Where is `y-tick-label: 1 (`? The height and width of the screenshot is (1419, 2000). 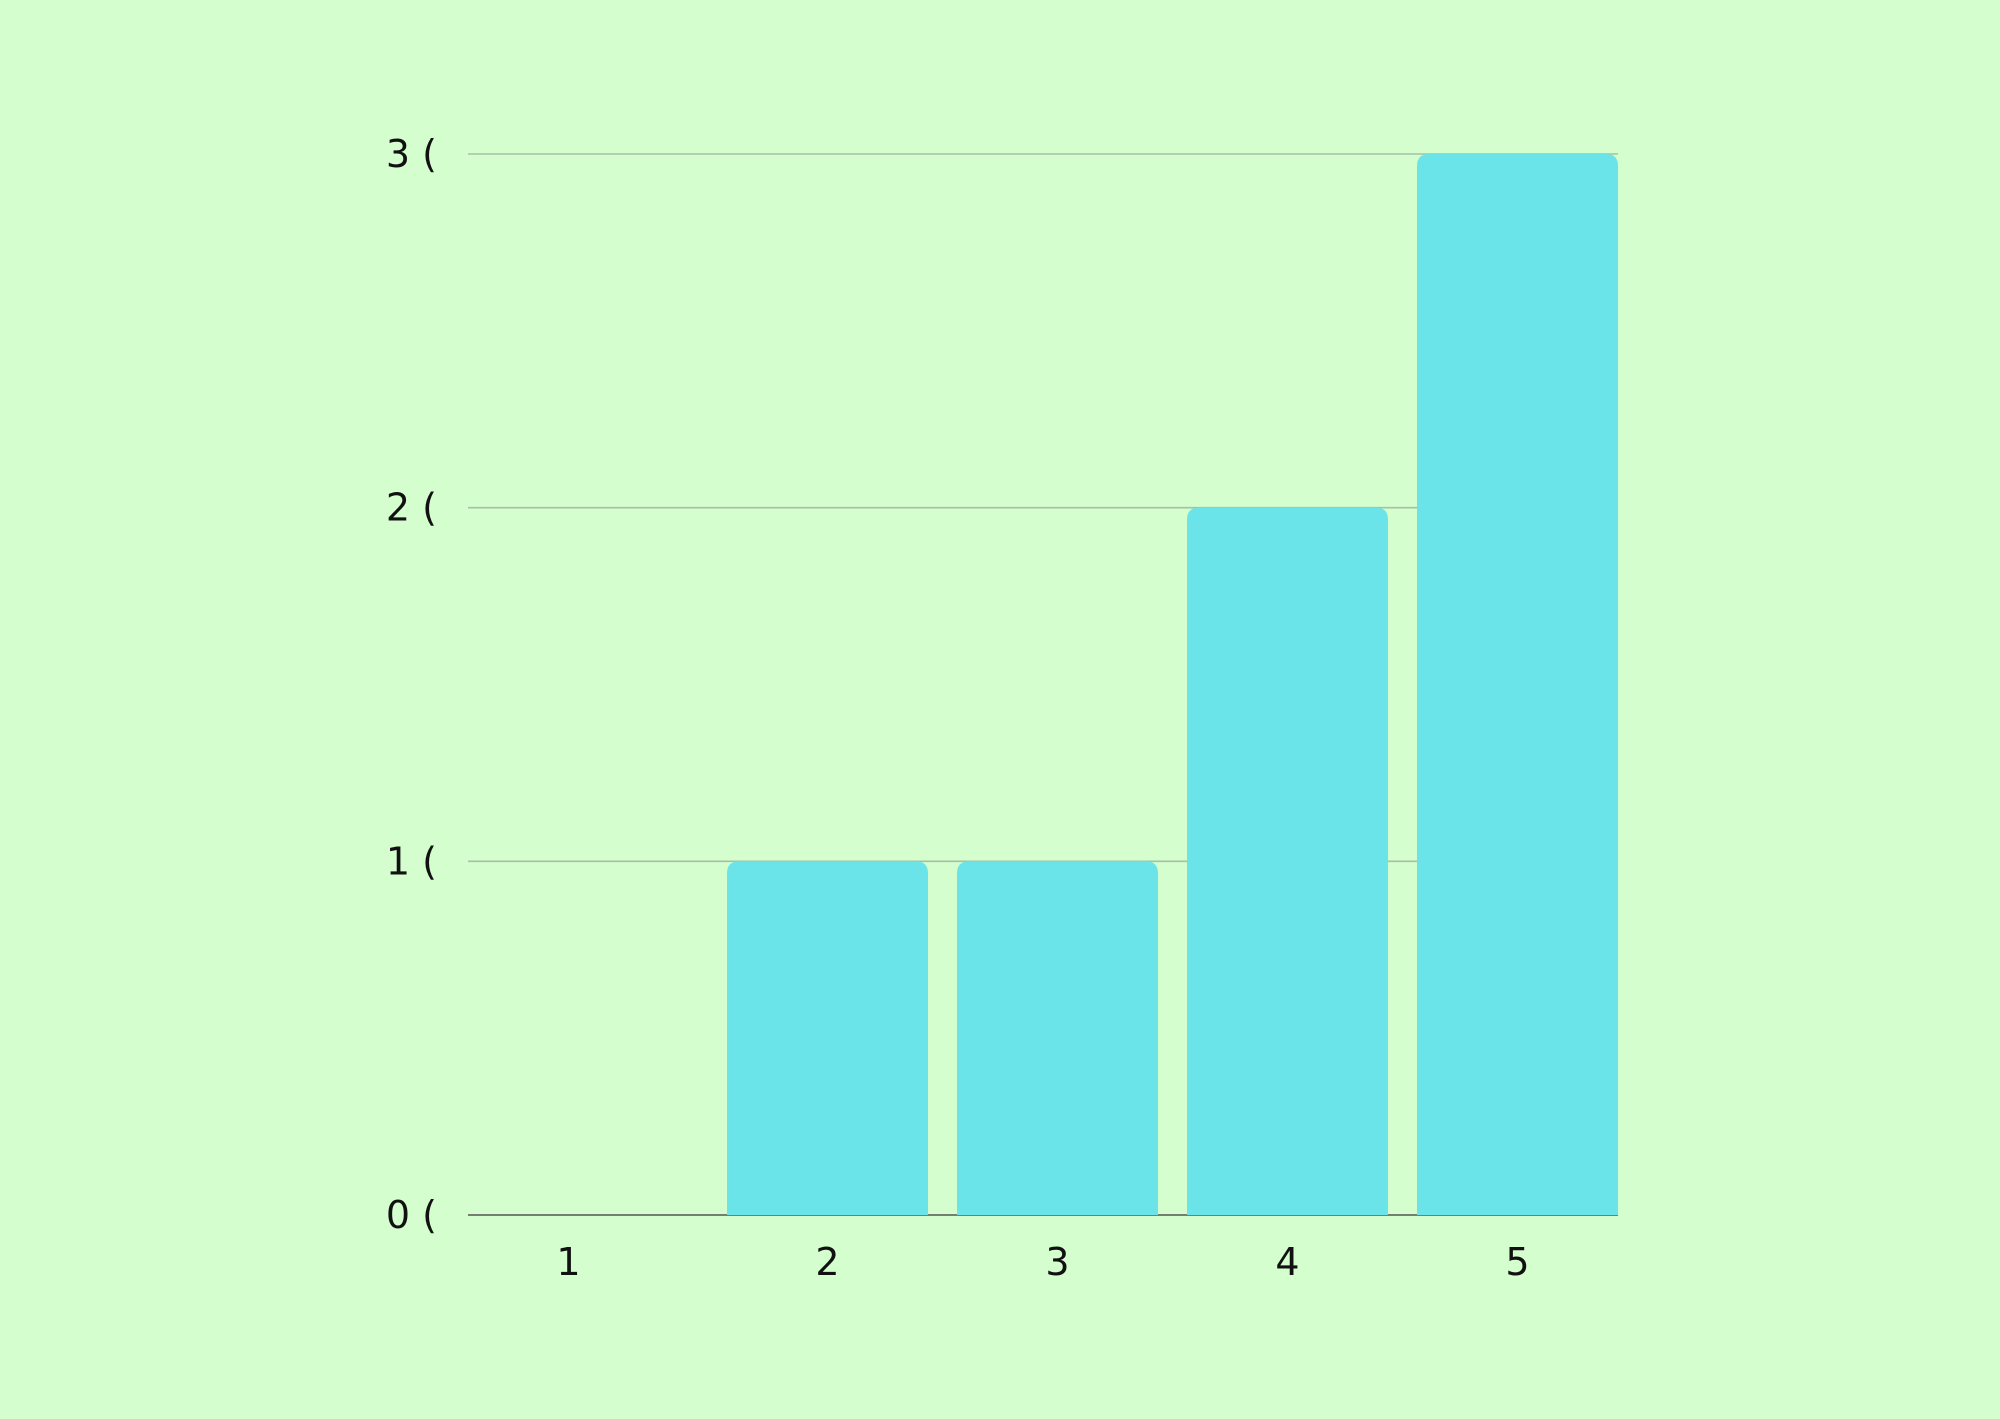 y-tick-label: 1 ( is located at coordinates (411, 861).